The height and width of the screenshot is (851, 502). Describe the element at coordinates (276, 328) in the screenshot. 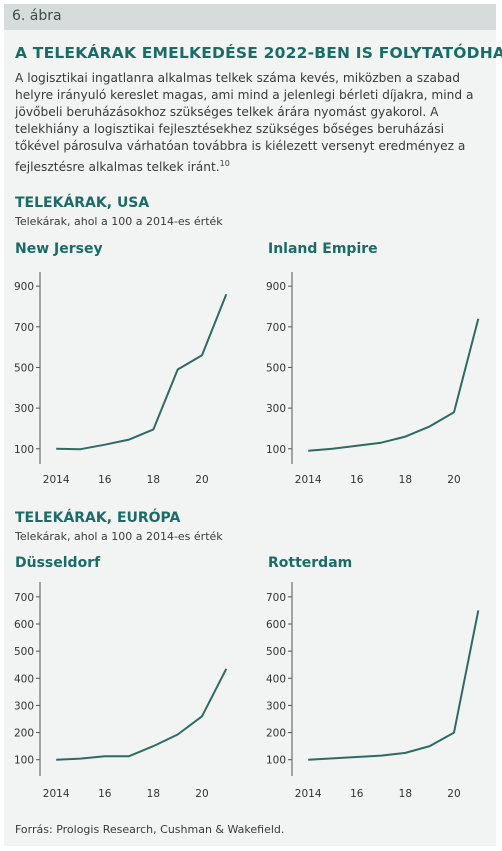

I see `inland-empire-y-tick-label: 700` at that location.